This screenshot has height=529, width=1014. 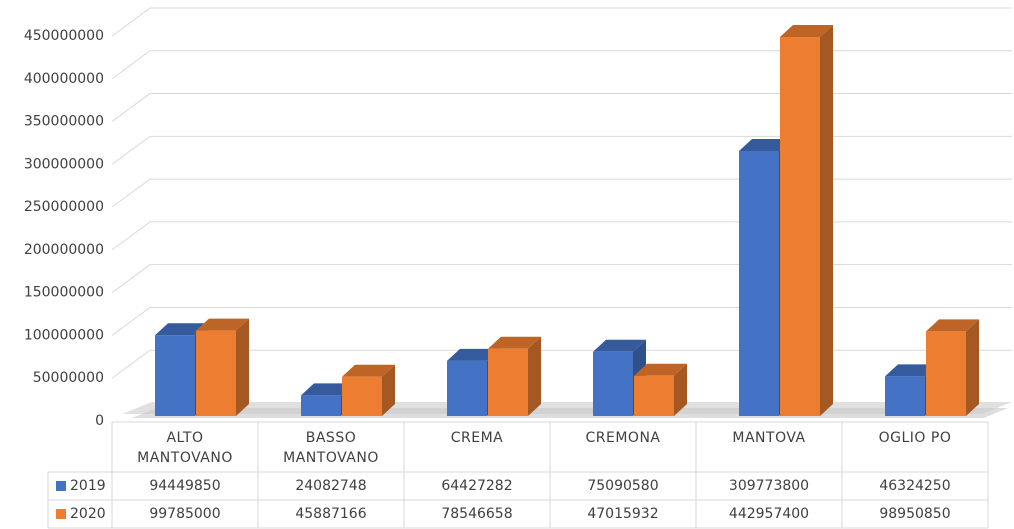 I want to click on table-value: 442957400, so click(x=769, y=514).